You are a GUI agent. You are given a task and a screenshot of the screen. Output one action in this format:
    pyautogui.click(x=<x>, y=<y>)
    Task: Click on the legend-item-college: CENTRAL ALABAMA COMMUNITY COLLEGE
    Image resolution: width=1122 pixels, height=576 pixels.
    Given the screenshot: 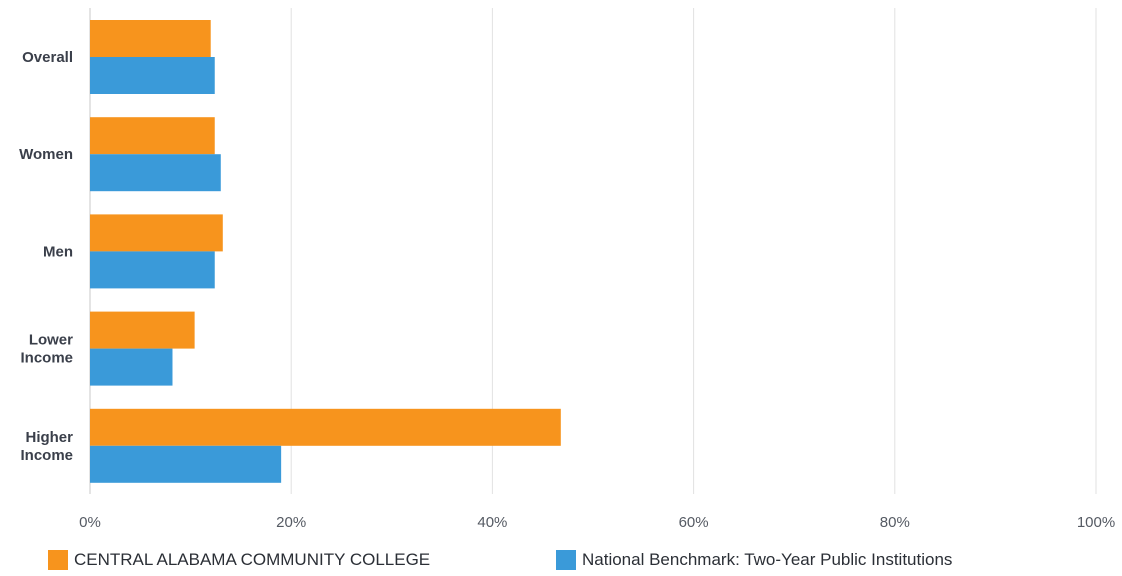 What is the action you would take?
    pyautogui.click(x=239, y=560)
    